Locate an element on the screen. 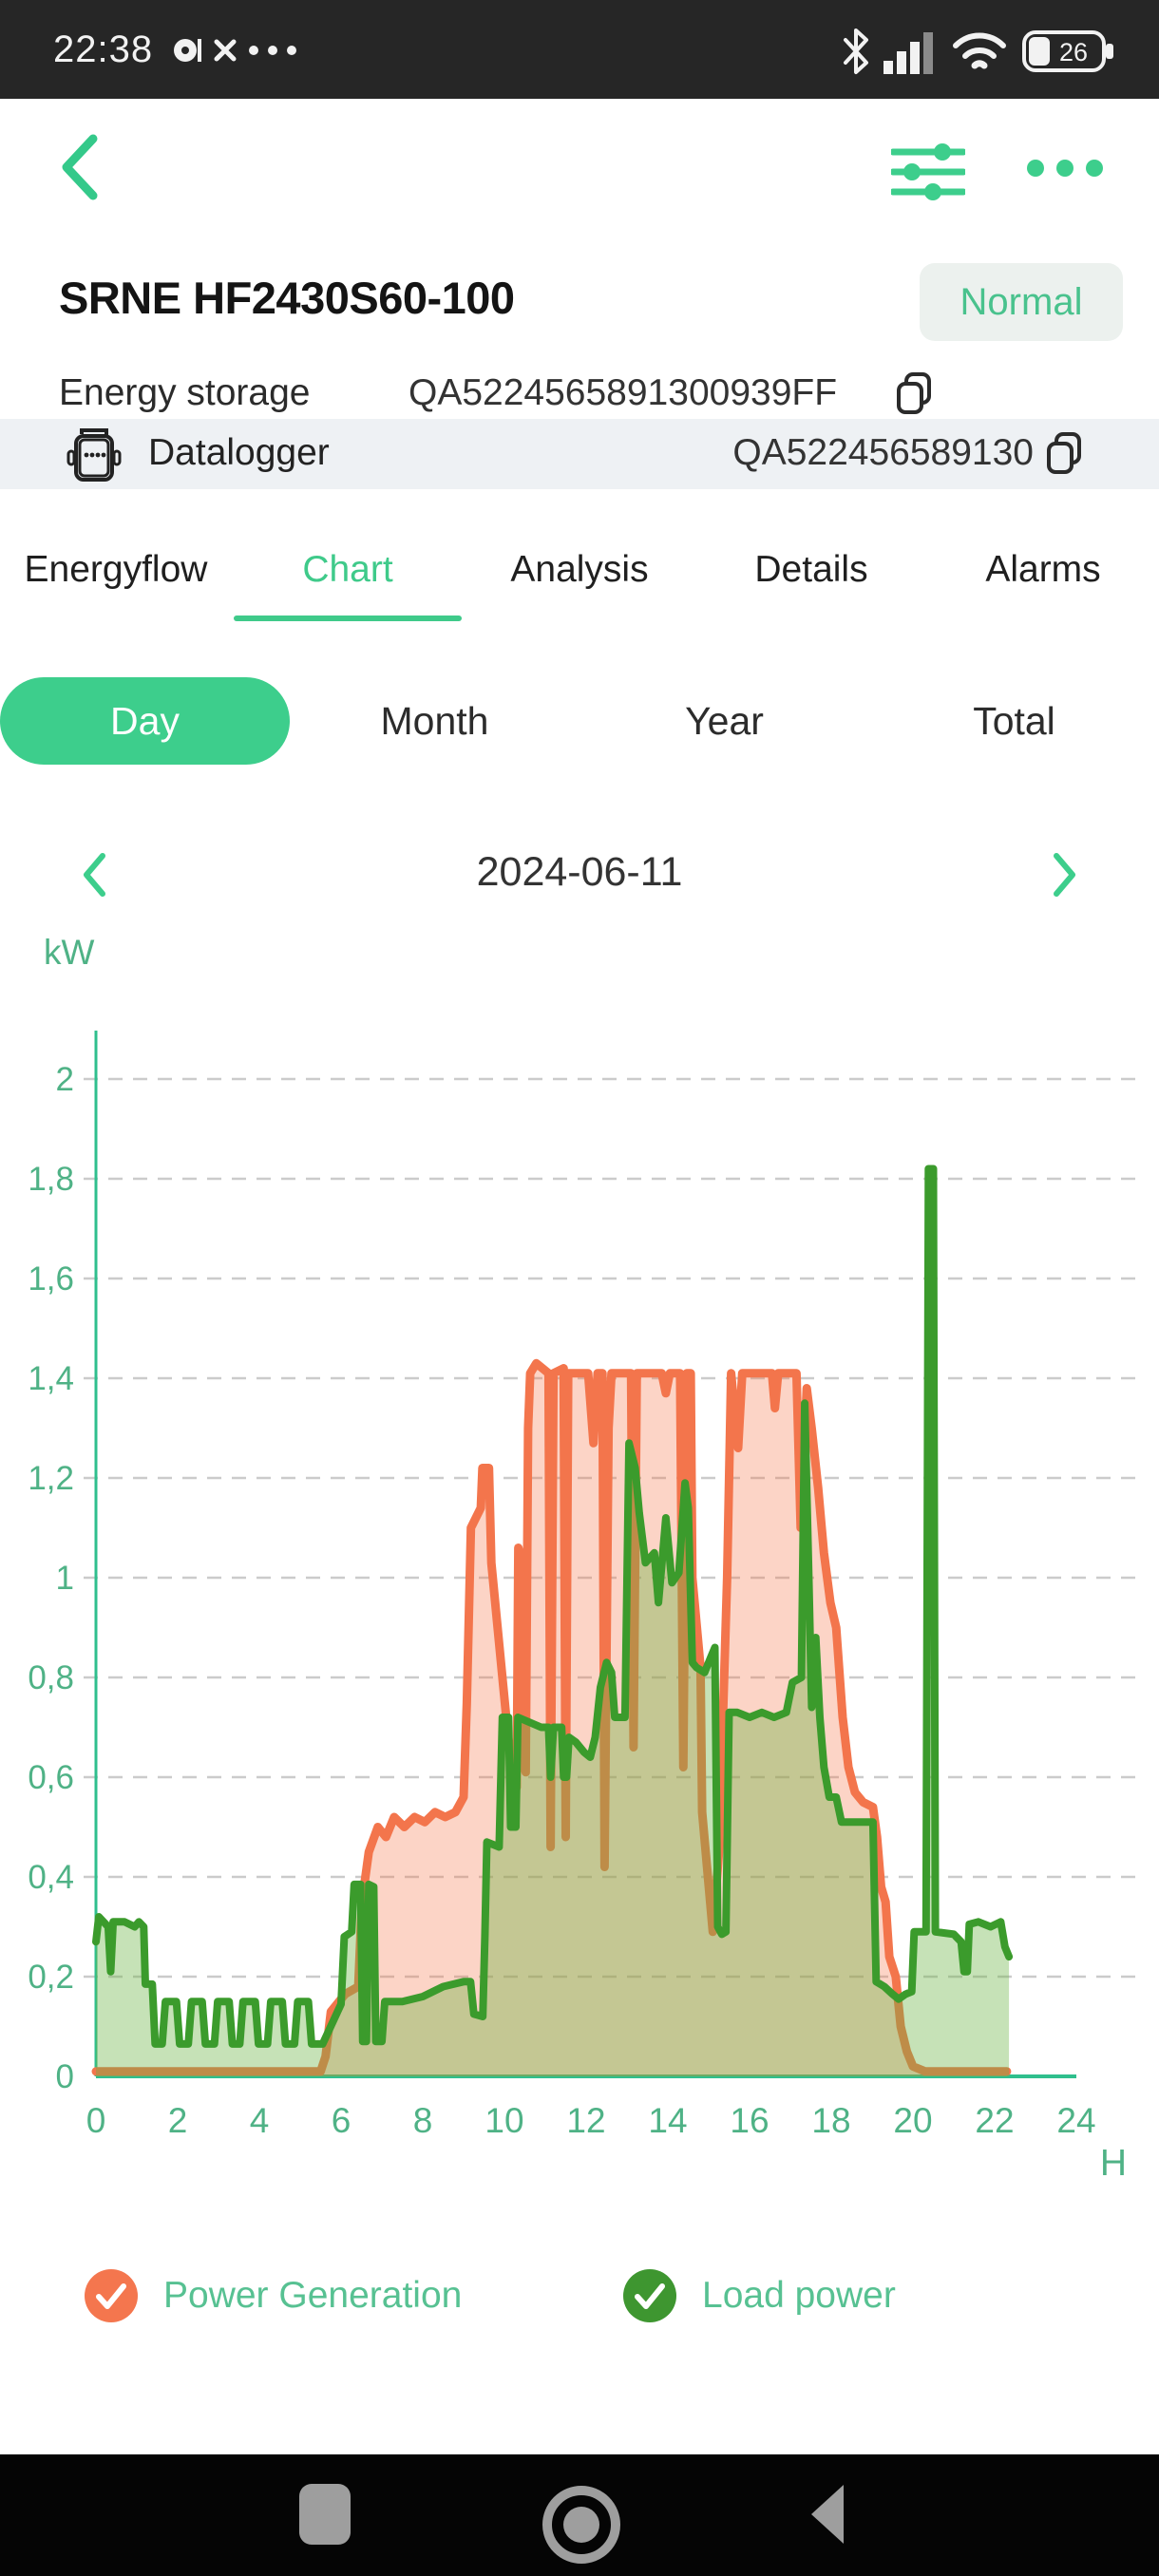 This screenshot has height=2576, width=1159. date-navigator: 2024-06-11 is located at coordinates (579, 874).